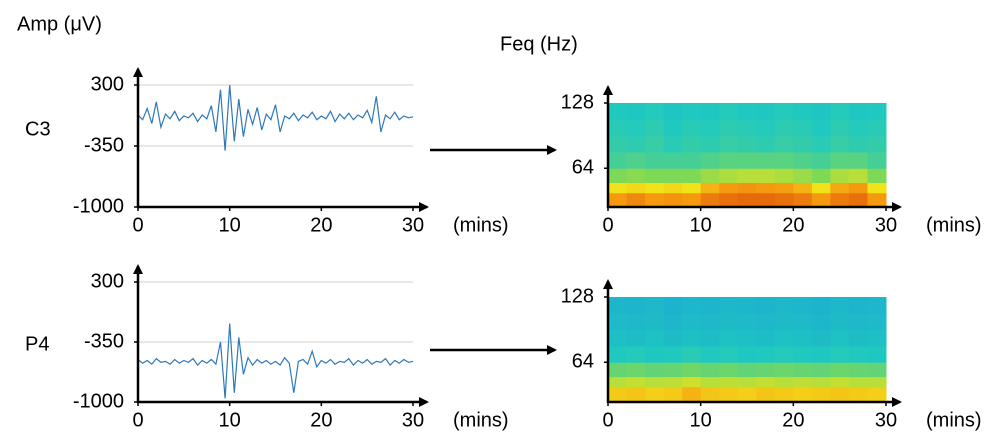  What do you see at coordinates (886, 420) in the screenshot?
I see `x-tick-label: 30` at bounding box center [886, 420].